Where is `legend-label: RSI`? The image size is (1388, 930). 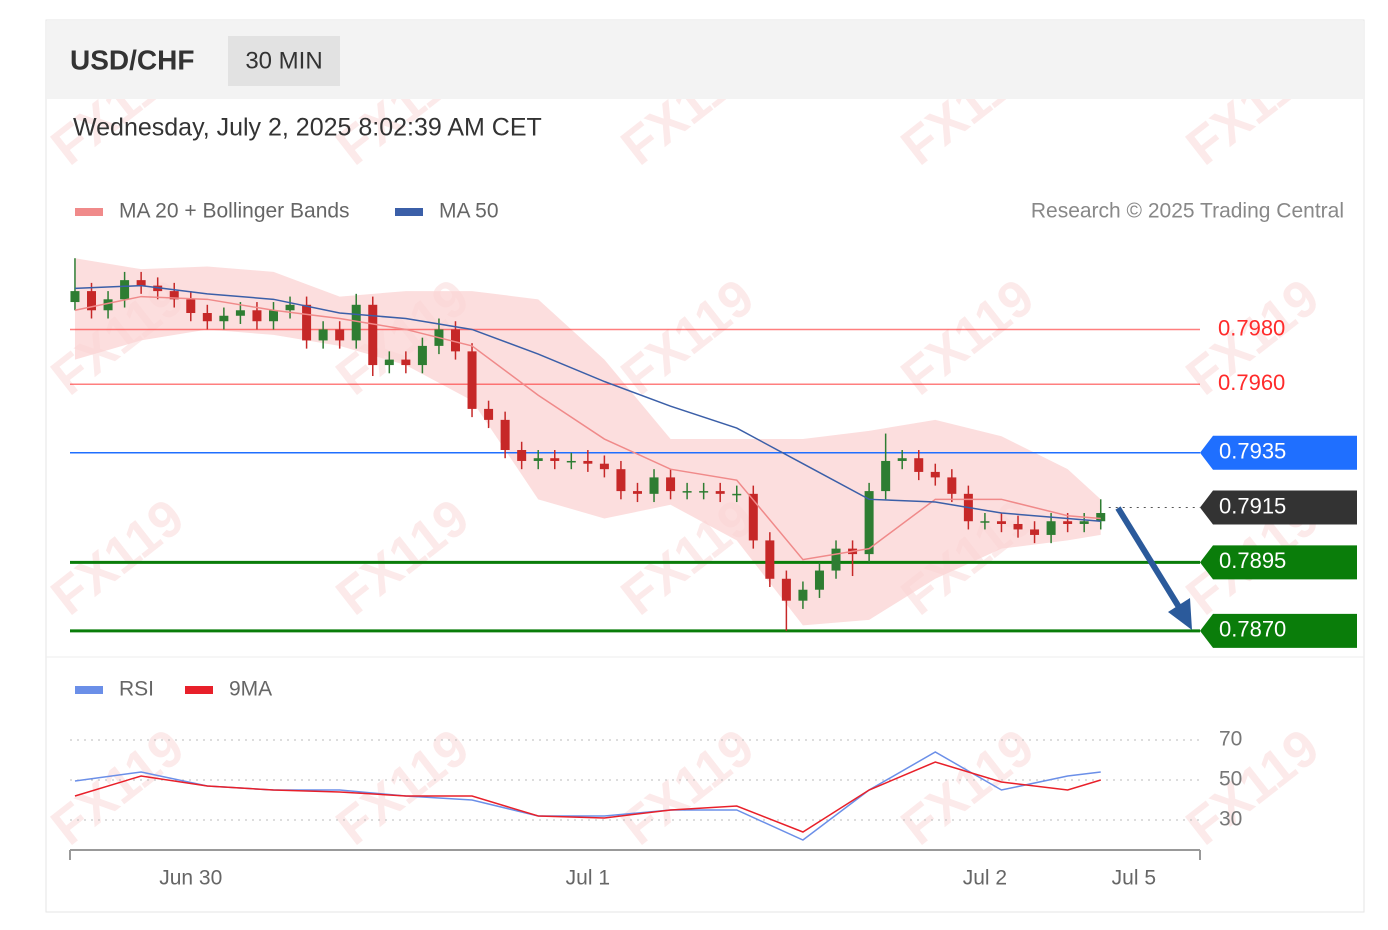 legend-label: RSI is located at coordinates (136, 689).